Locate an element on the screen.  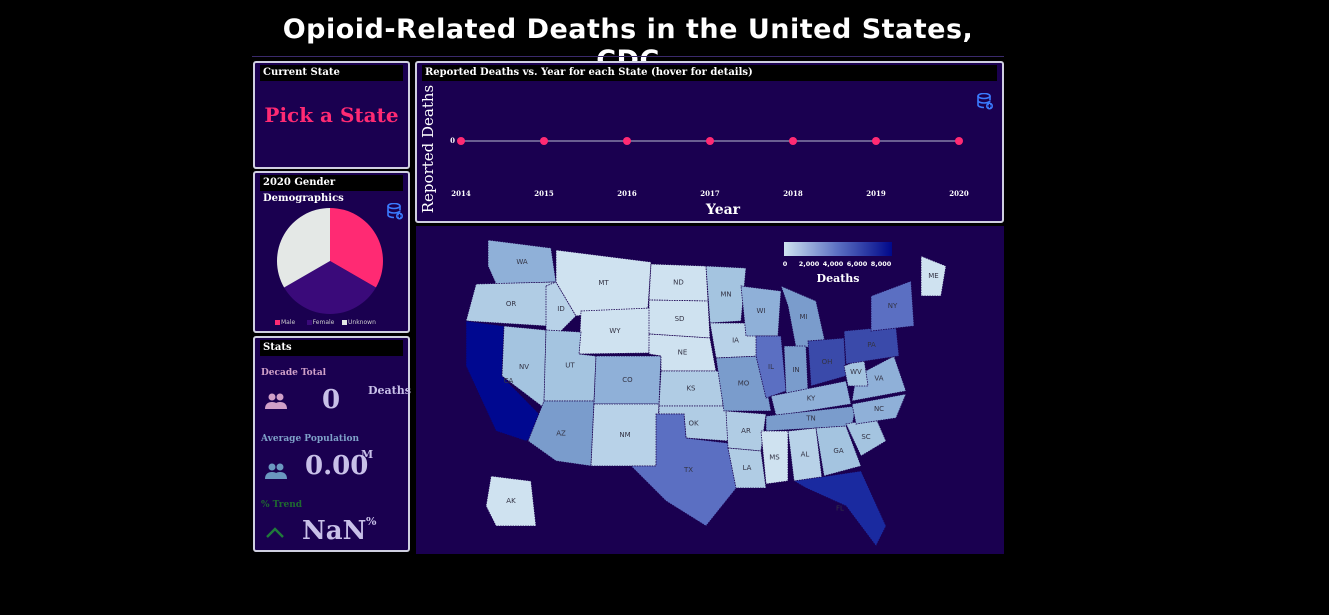
state-label-MO: MO is located at coordinates (744, 384).